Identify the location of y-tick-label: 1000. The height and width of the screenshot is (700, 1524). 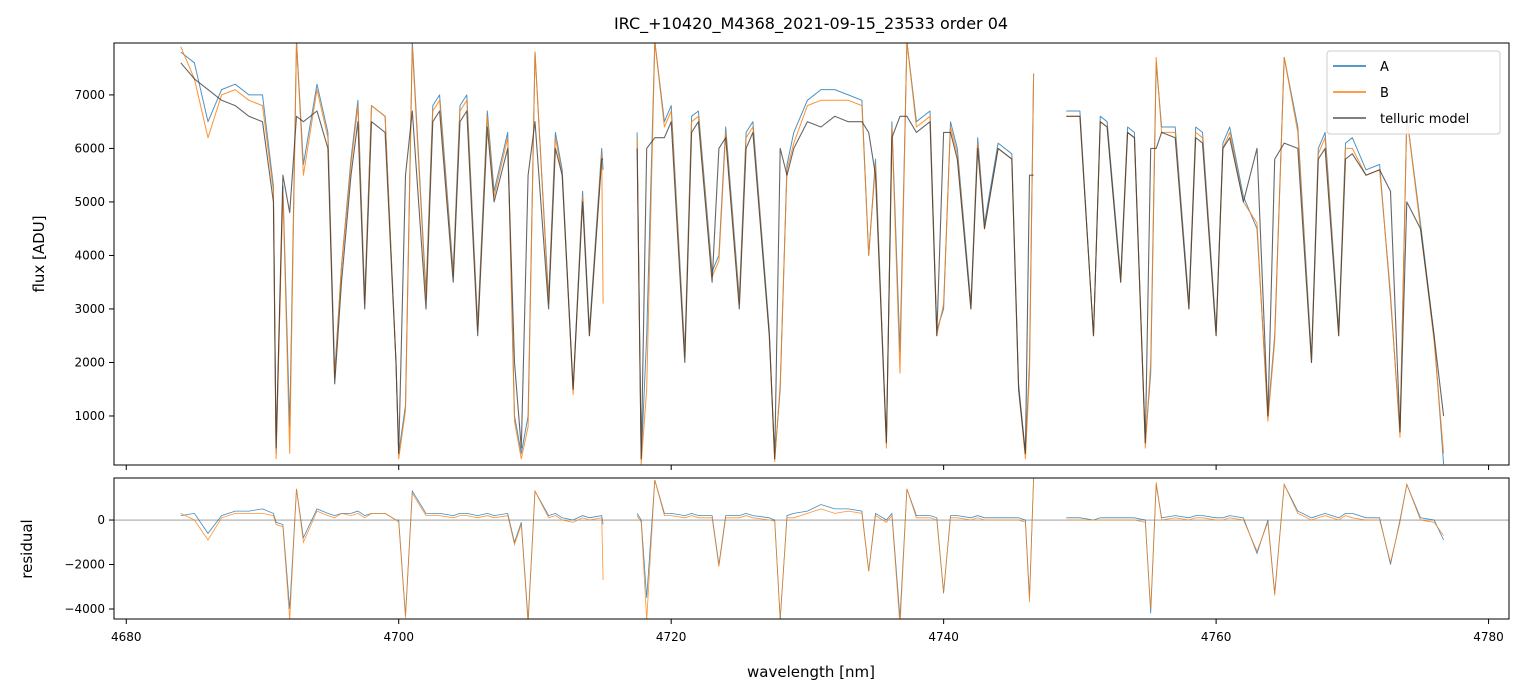
(89, 416).